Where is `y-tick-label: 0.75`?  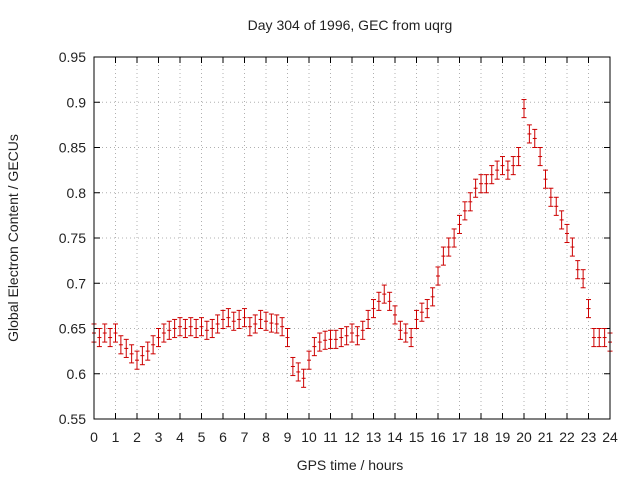 y-tick-label: 0.75 is located at coordinates (72, 238).